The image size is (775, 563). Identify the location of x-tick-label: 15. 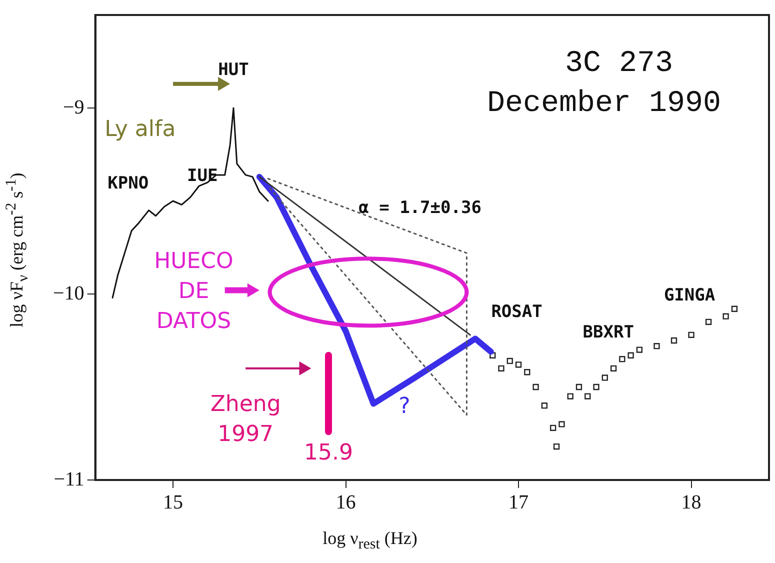
(173, 502).